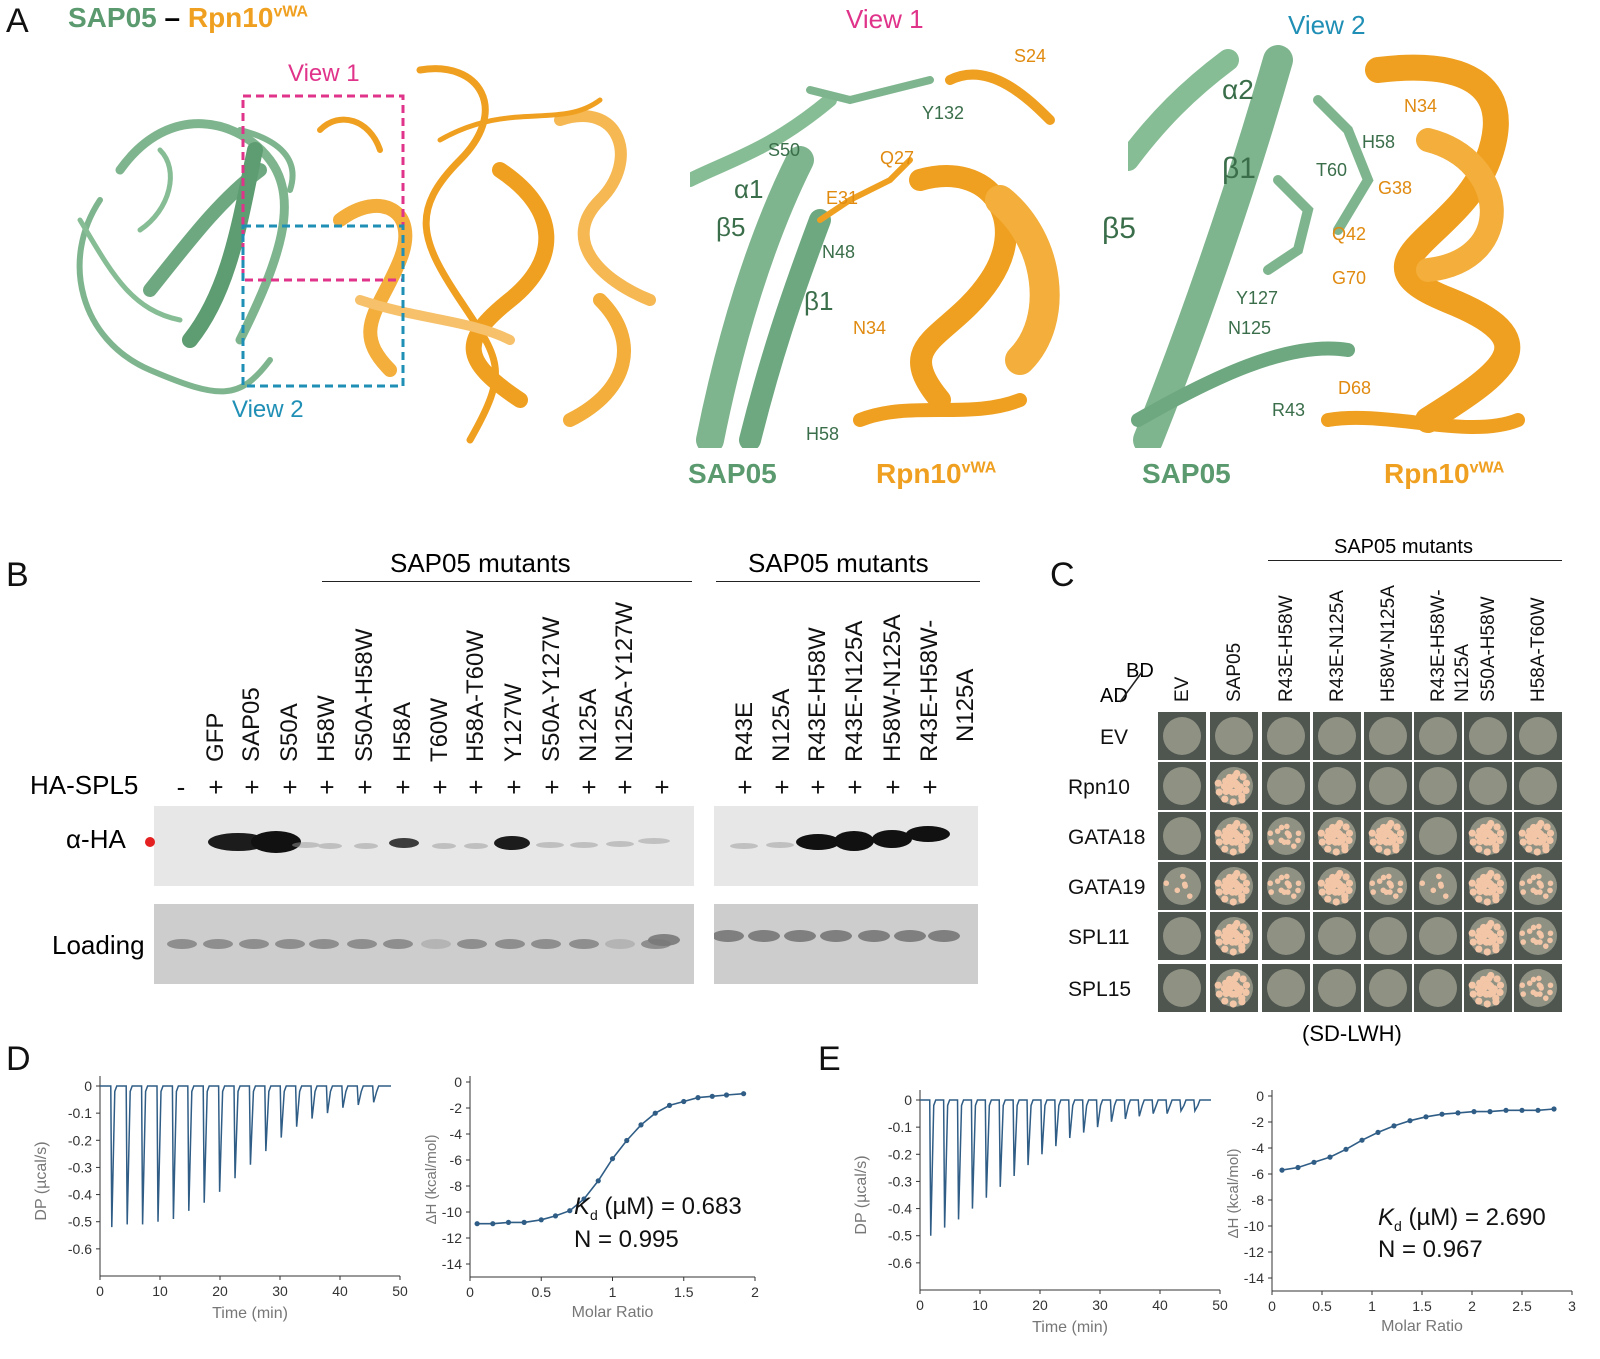  Describe the element at coordinates (1114, 737) in the screenshot. I see `yeast-row-label: EV` at that location.